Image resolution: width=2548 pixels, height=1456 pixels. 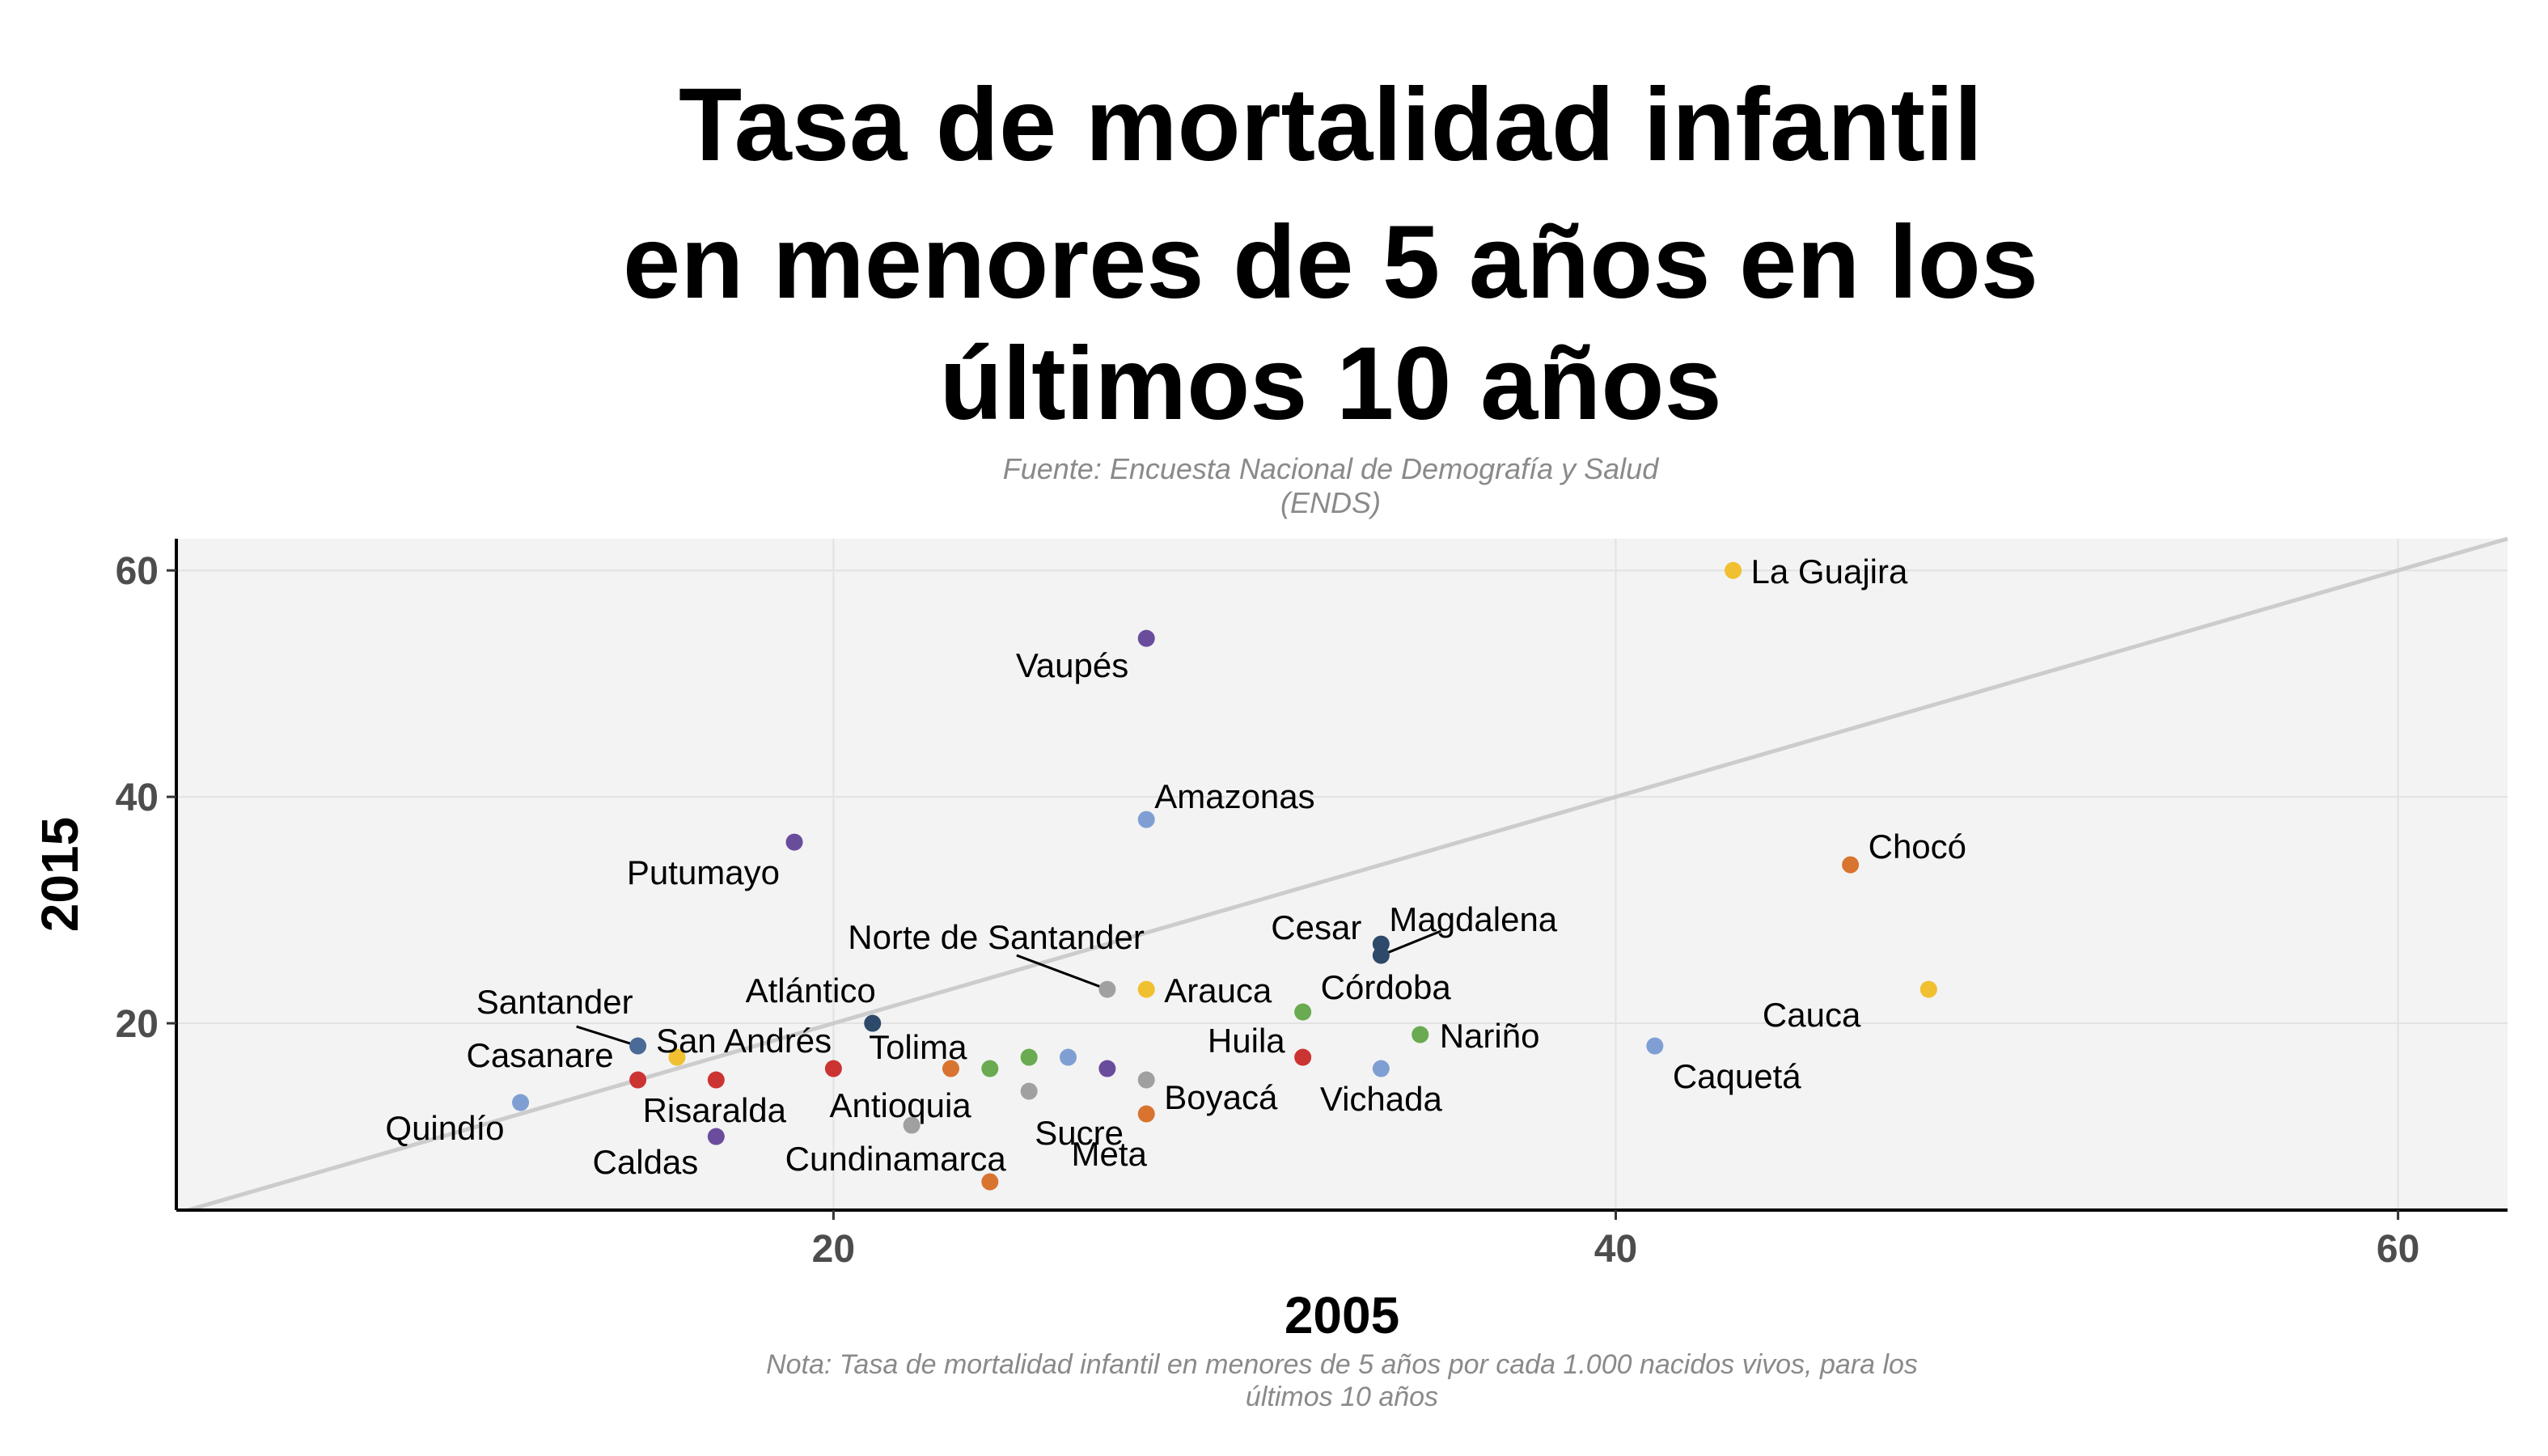 What do you see at coordinates (607, 1036) in the screenshot?
I see `leader-line-santander` at bounding box center [607, 1036].